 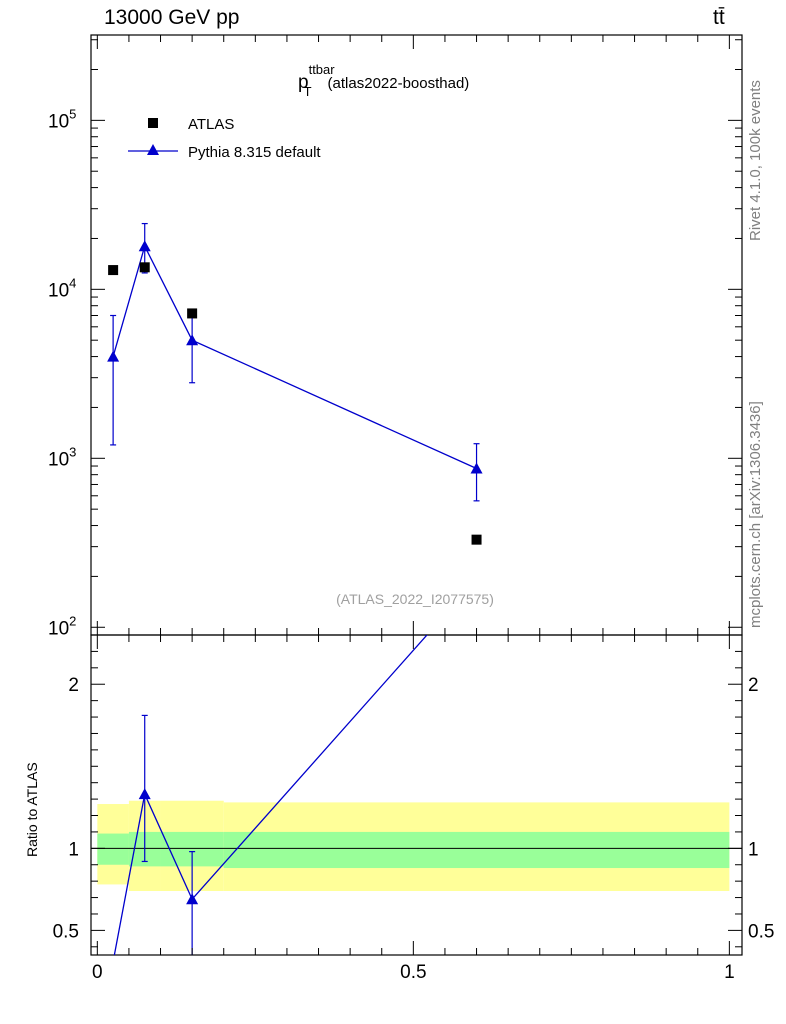 I want to click on x-tick-label: 1, so click(x=729, y=972).